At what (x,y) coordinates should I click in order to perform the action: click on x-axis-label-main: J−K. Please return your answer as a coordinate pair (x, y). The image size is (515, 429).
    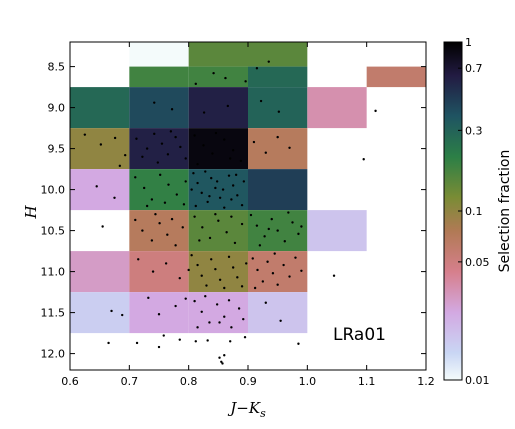
    Looking at the image, I should click on (244, 408).